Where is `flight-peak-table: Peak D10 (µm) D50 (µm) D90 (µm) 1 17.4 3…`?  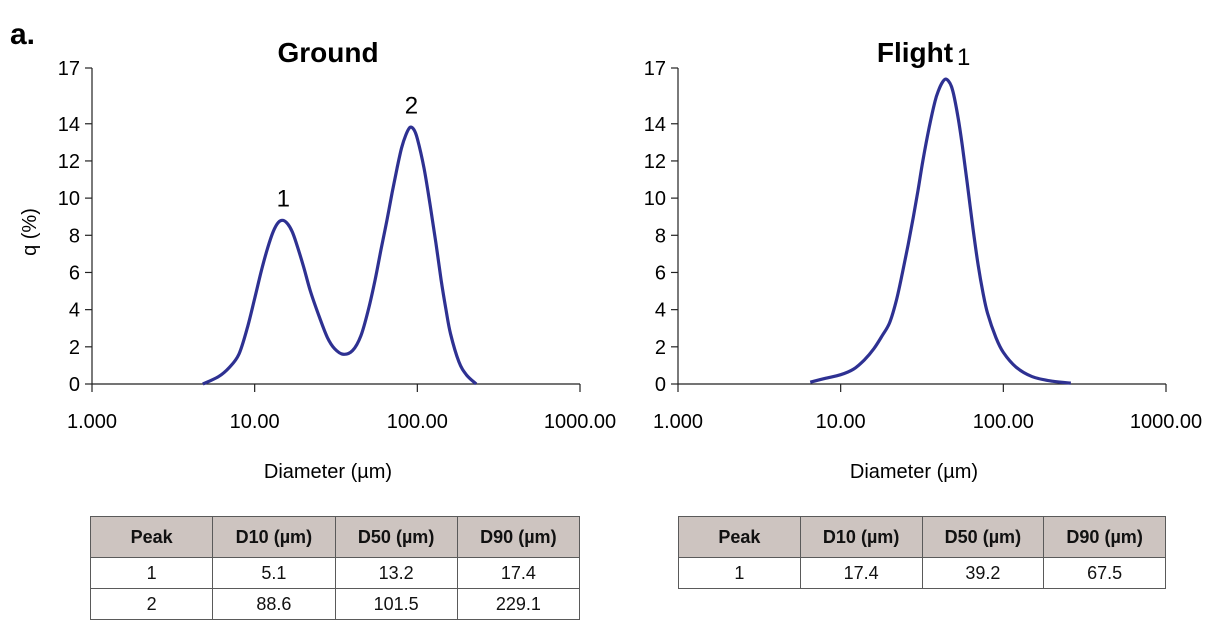 flight-peak-table: Peak D10 (µm) D50 (µm) D90 (µm) 1 17.4 3… is located at coordinates (922, 552).